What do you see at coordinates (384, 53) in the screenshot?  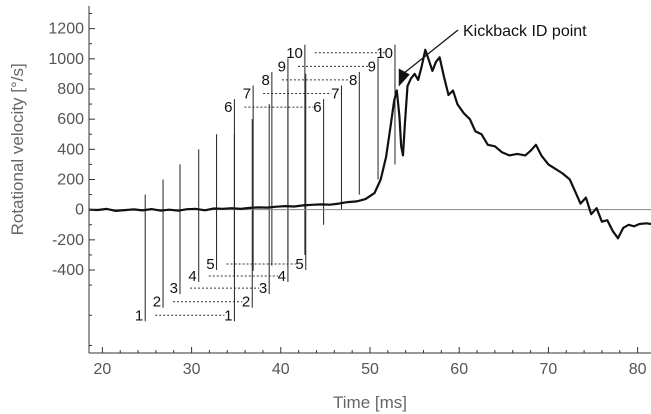 I see `marker-number-right: 10` at bounding box center [384, 53].